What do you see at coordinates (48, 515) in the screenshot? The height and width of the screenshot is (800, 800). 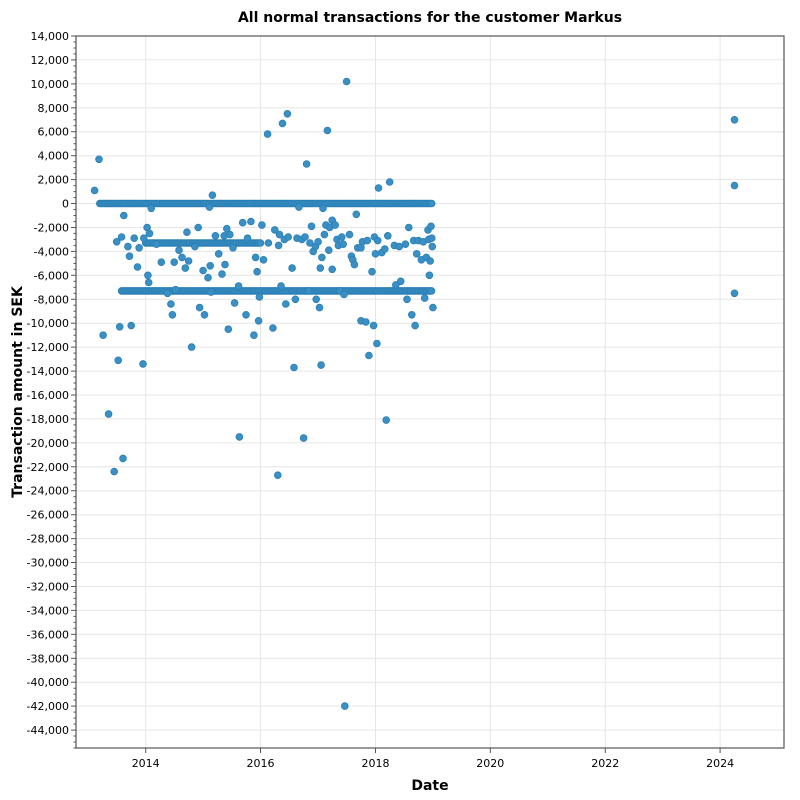 I see `y-tick-label: -26,000` at bounding box center [48, 515].